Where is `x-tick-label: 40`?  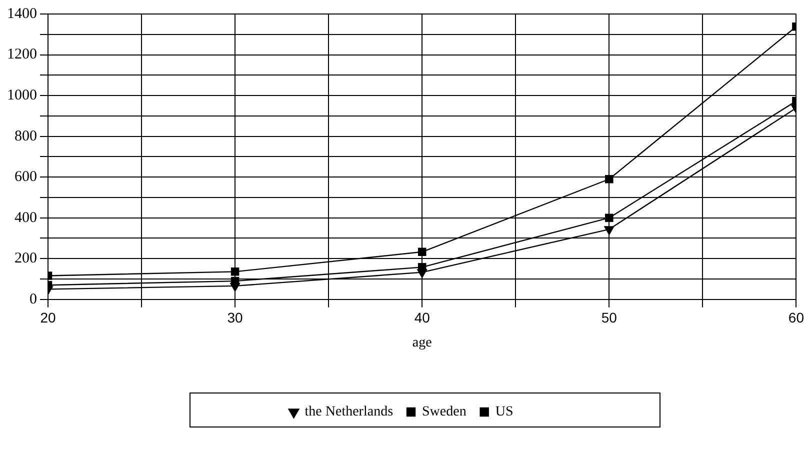 x-tick-label: 40 is located at coordinates (422, 318).